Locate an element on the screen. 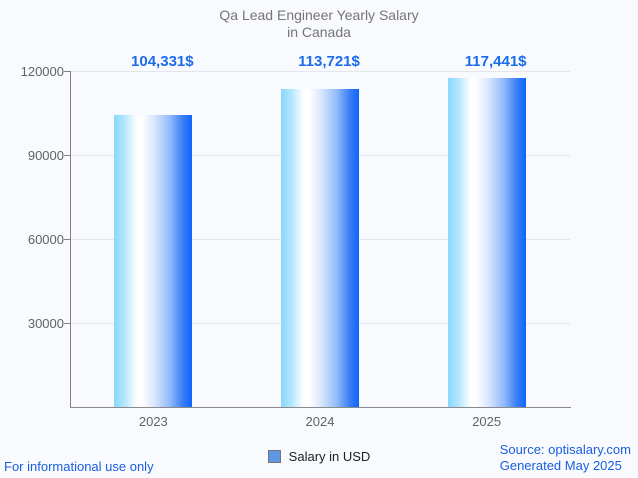 This screenshot has height=478, width=638. x-tick-label: 2024 is located at coordinates (320, 421).